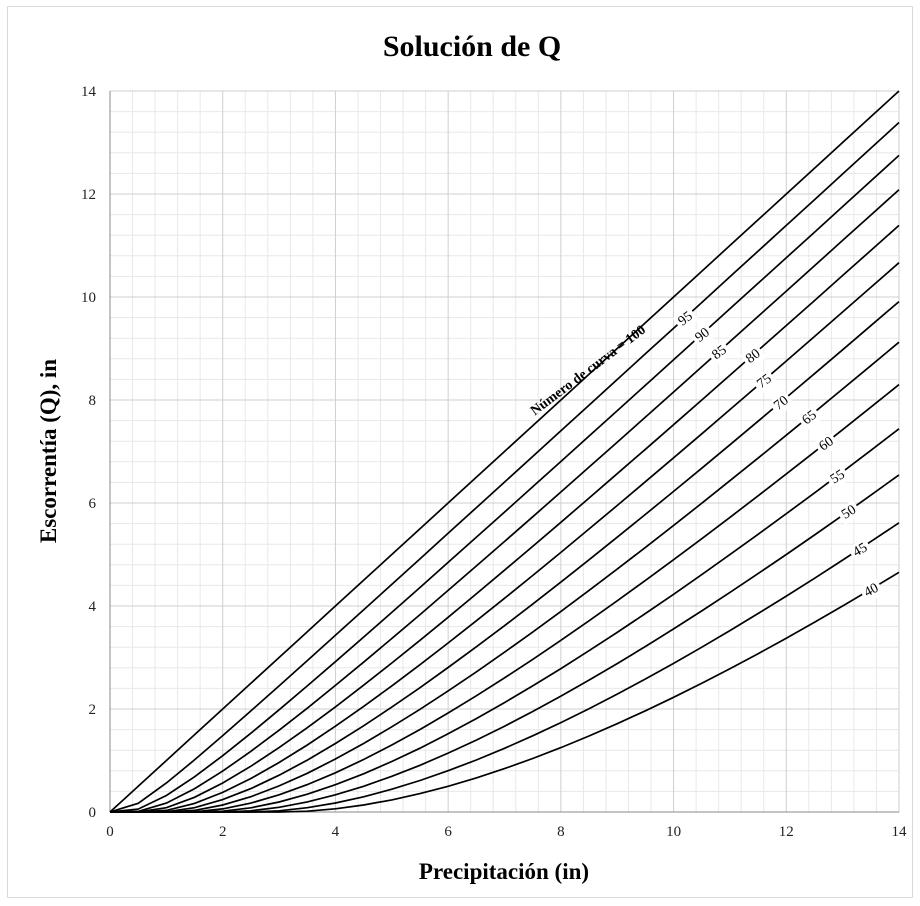  I want to click on y-tick-label: 4, so click(93, 607).